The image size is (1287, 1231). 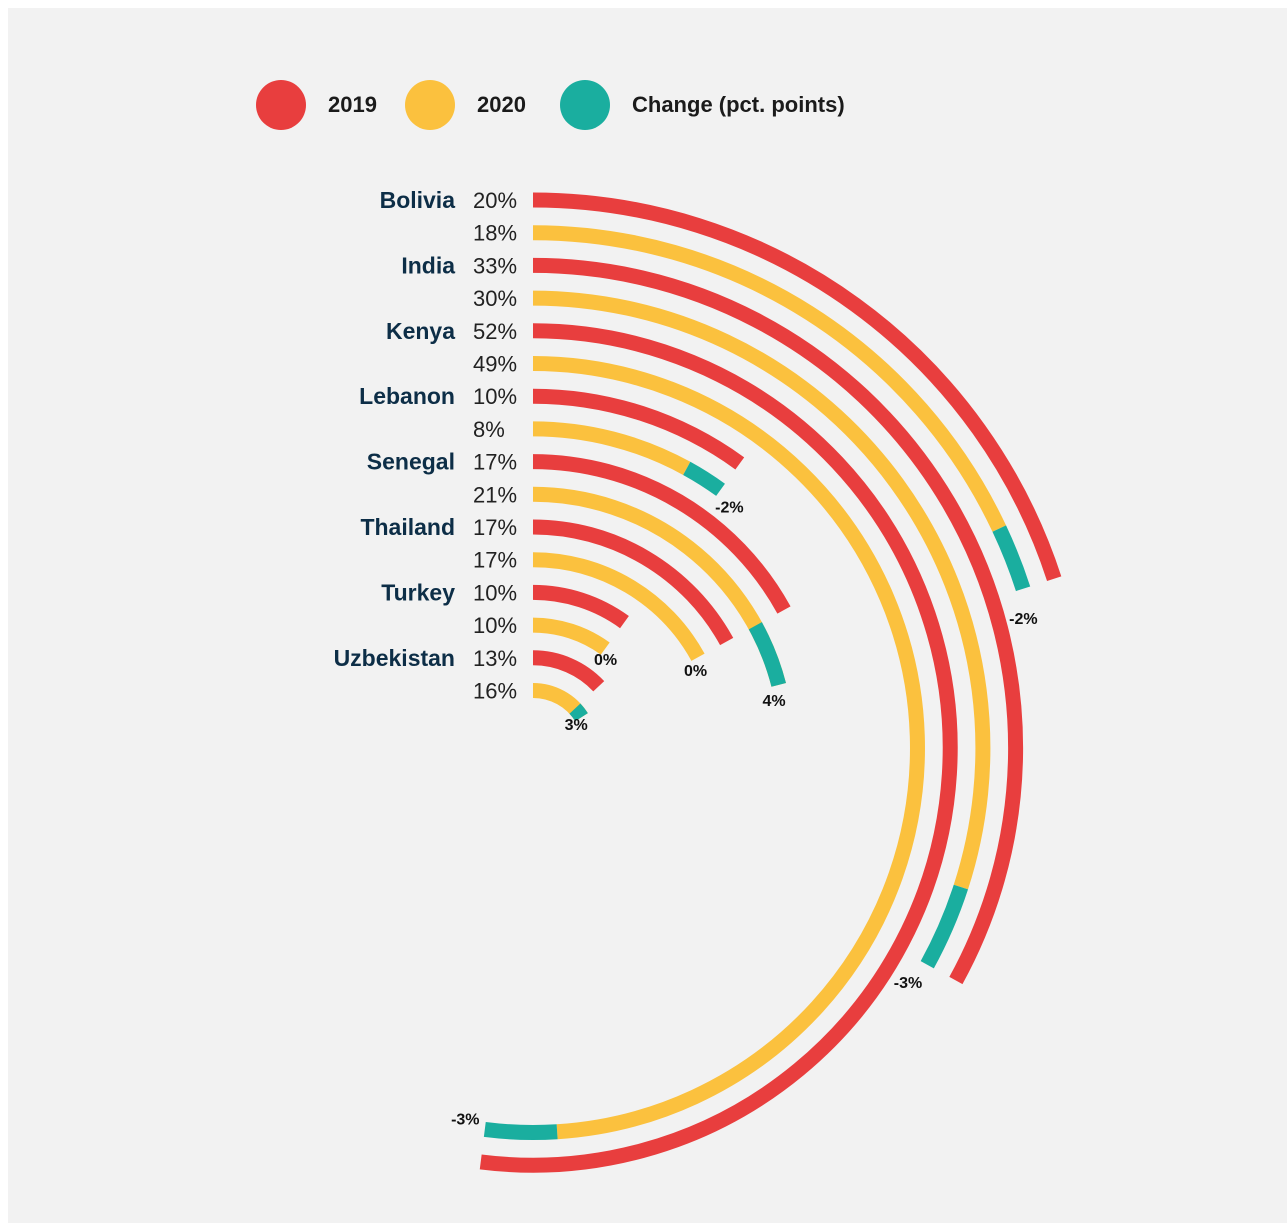 I want to click on bar-change-bolivia, so click(x=1011, y=558).